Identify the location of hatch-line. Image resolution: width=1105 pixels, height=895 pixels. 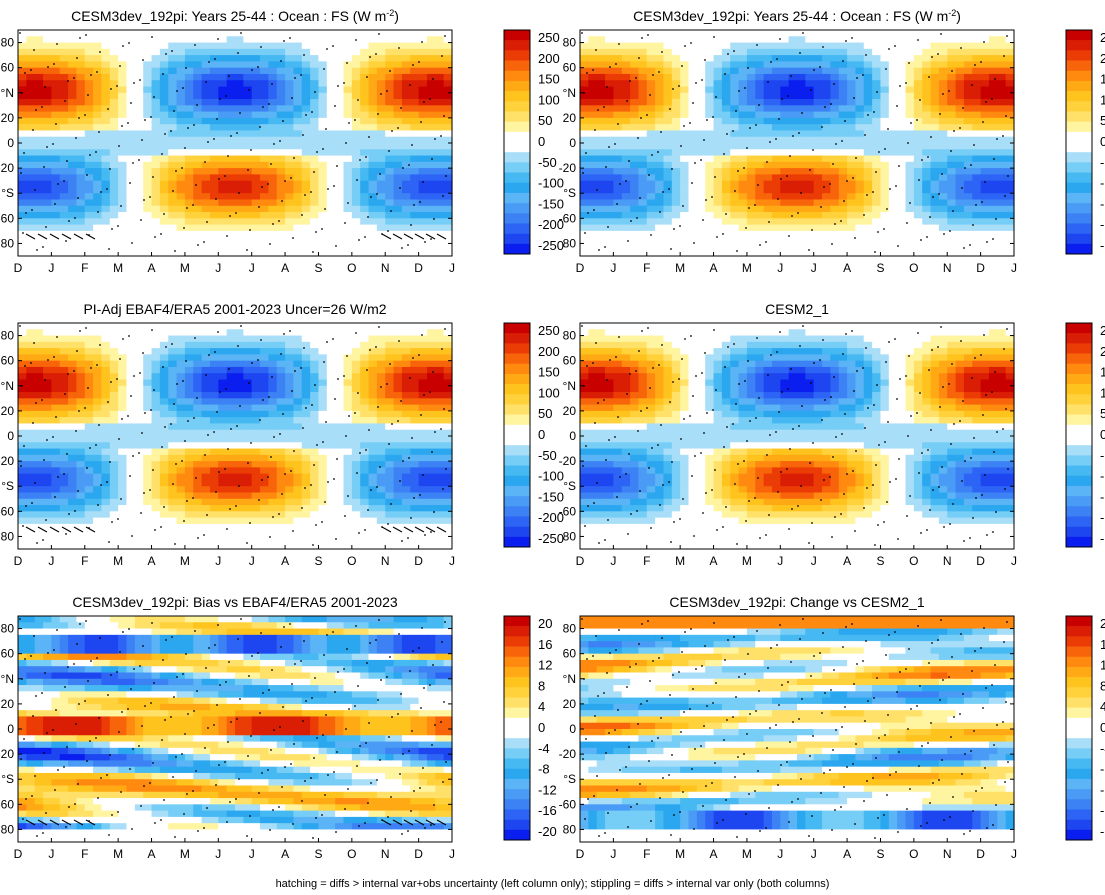
(386, 236).